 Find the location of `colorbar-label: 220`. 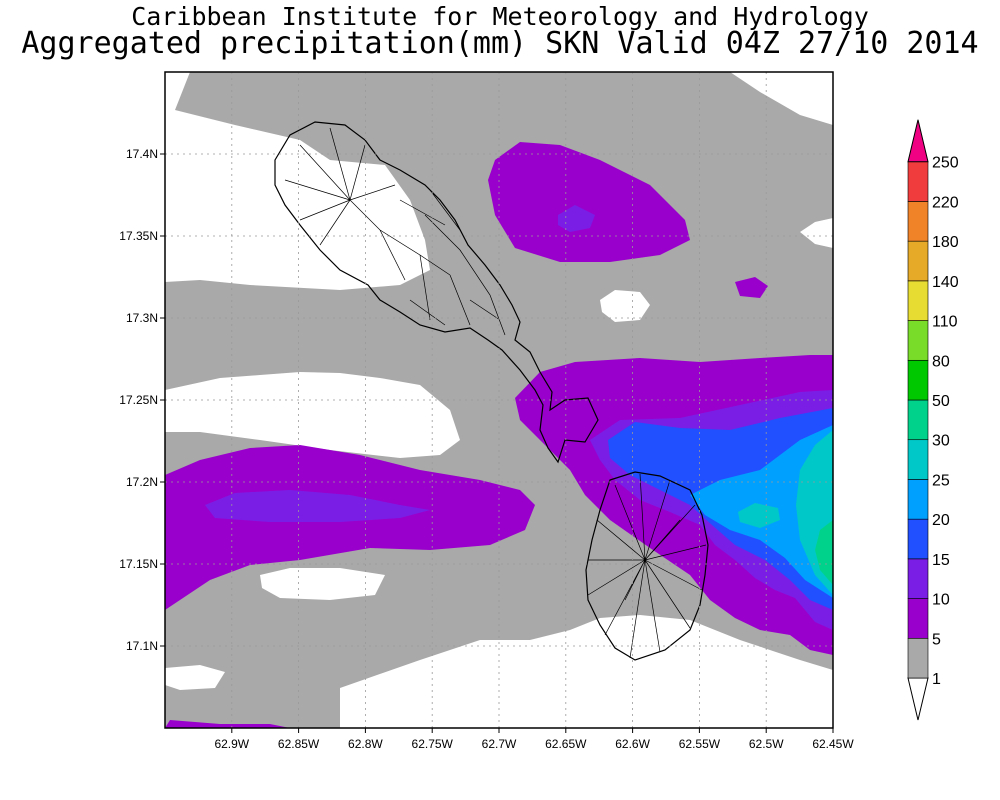

colorbar-label: 220 is located at coordinates (945, 202).